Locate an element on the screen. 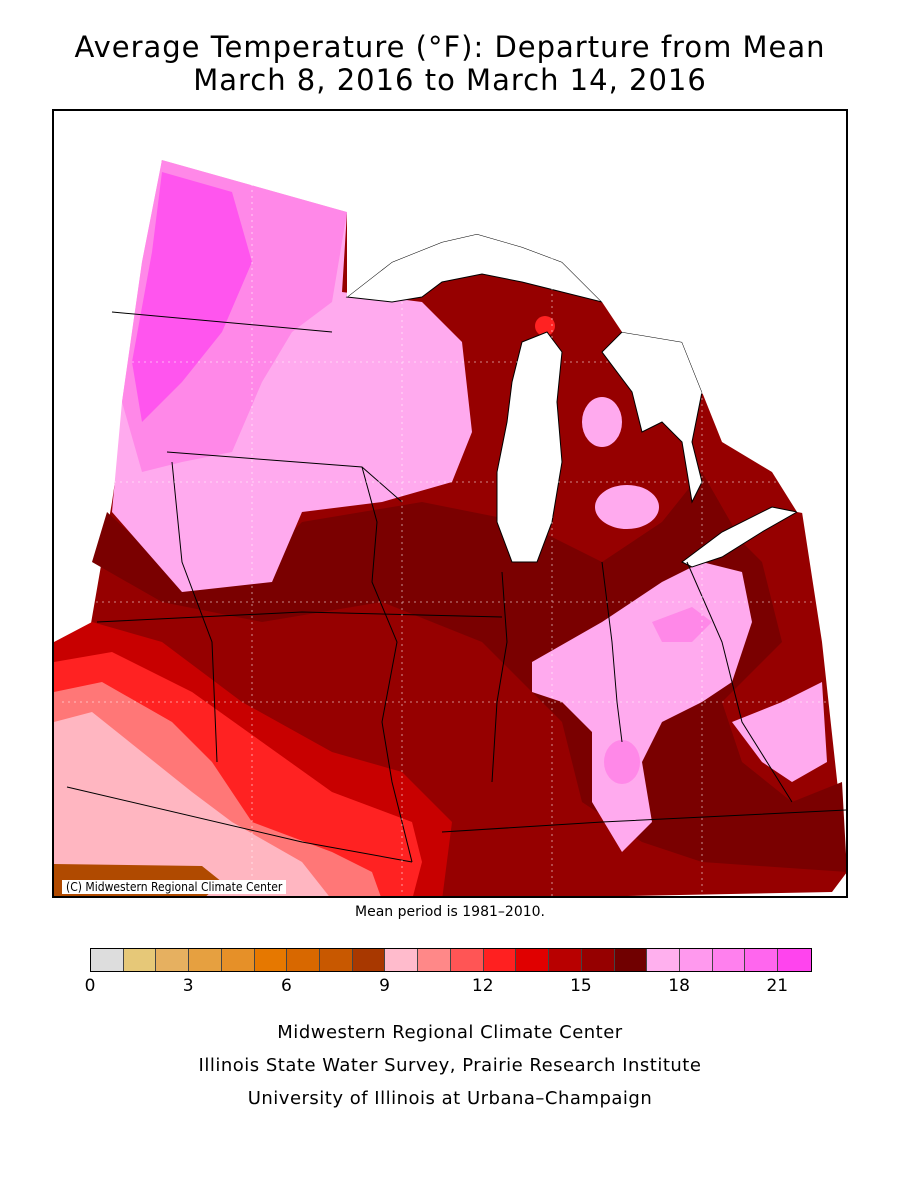 This screenshot has height=1200, width=900. michigan-pink-spot is located at coordinates (627, 507).